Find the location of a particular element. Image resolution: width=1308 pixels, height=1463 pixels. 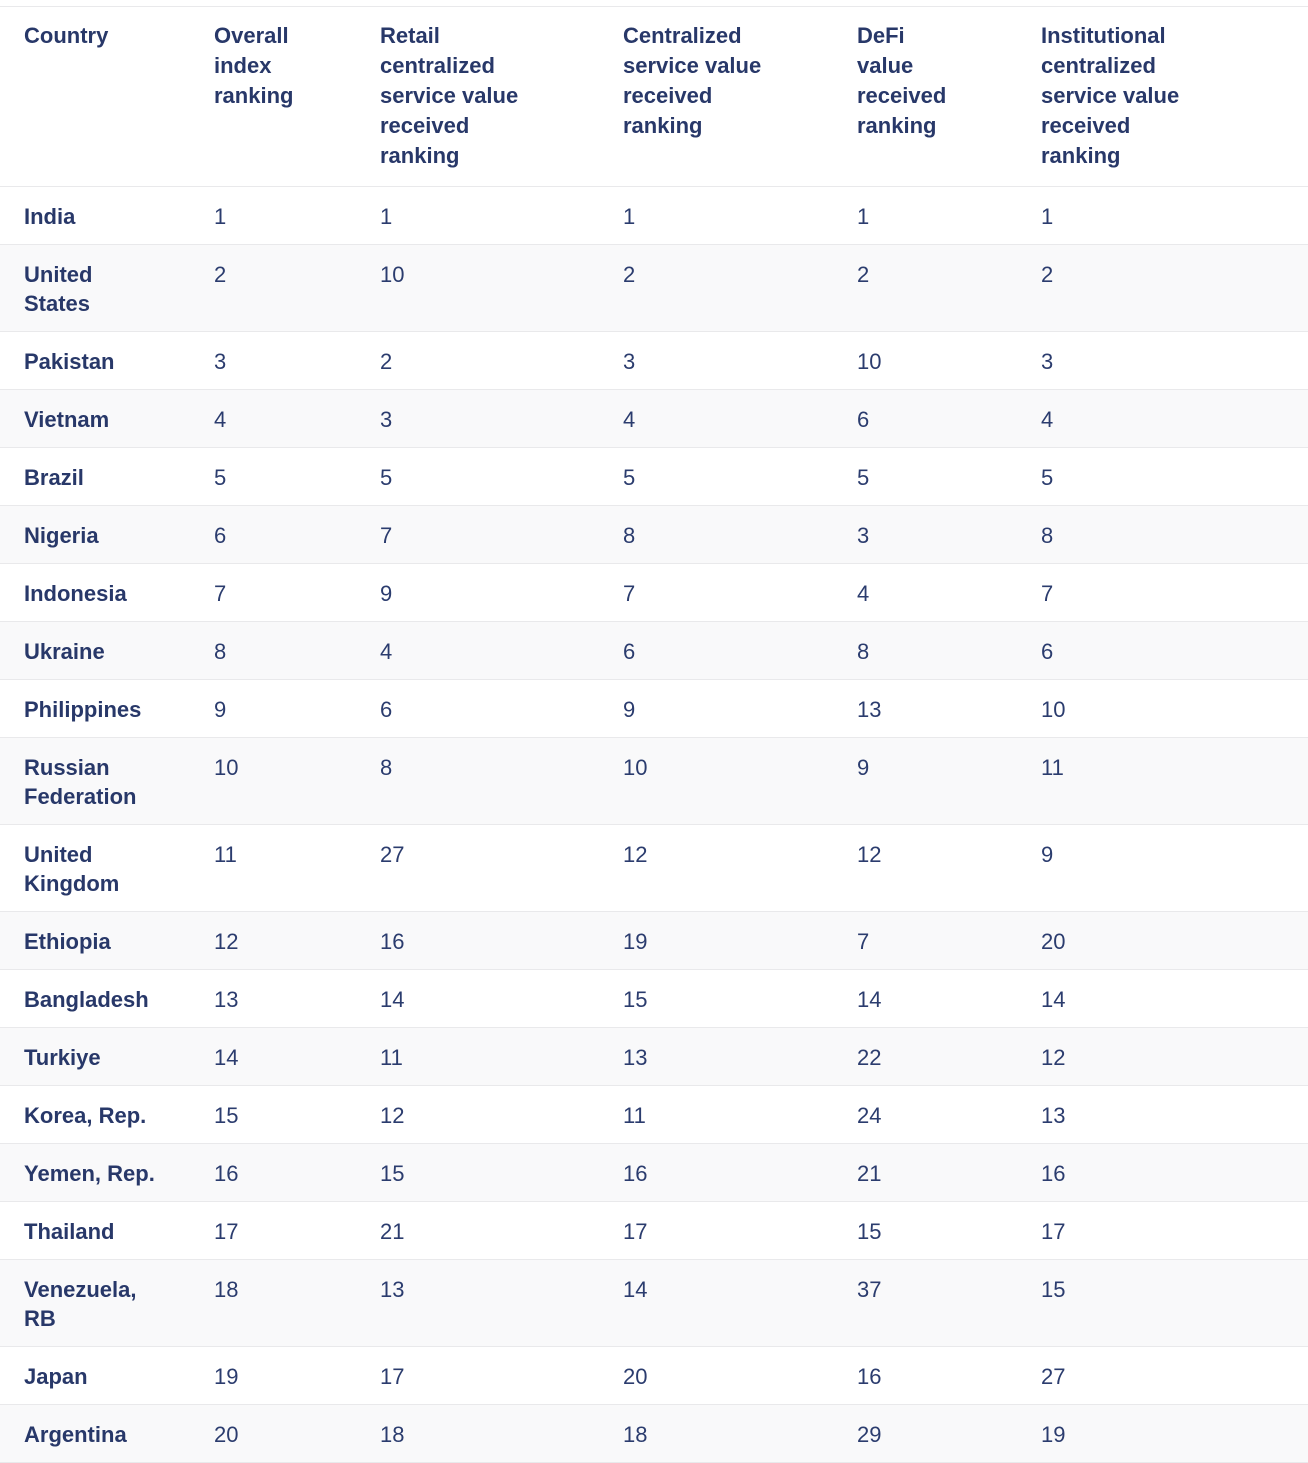

institutional-centralized-ranking-cell: 12 is located at coordinates (1053, 1057).